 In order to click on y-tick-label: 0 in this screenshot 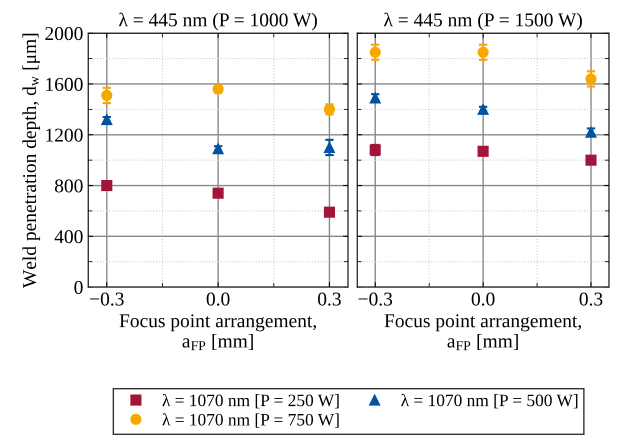, I will do `click(78, 287)`.